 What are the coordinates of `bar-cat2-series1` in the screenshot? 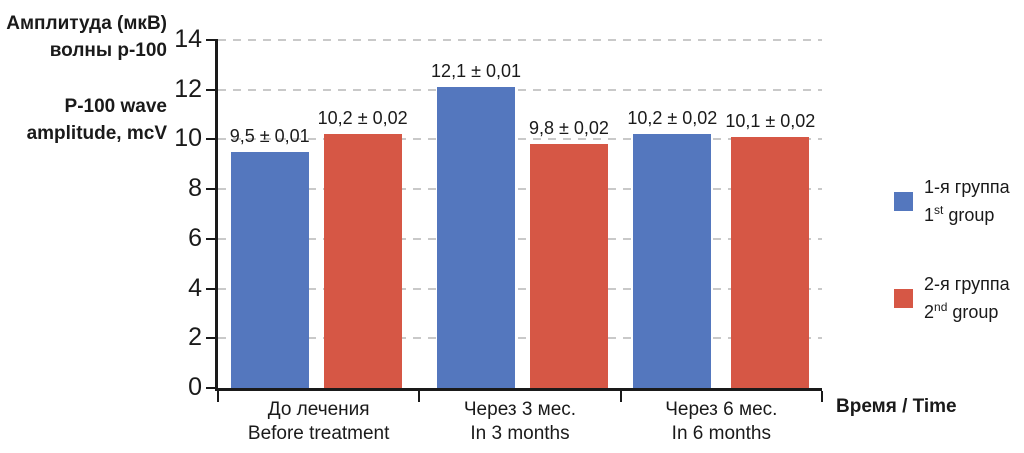 It's located at (476, 237).